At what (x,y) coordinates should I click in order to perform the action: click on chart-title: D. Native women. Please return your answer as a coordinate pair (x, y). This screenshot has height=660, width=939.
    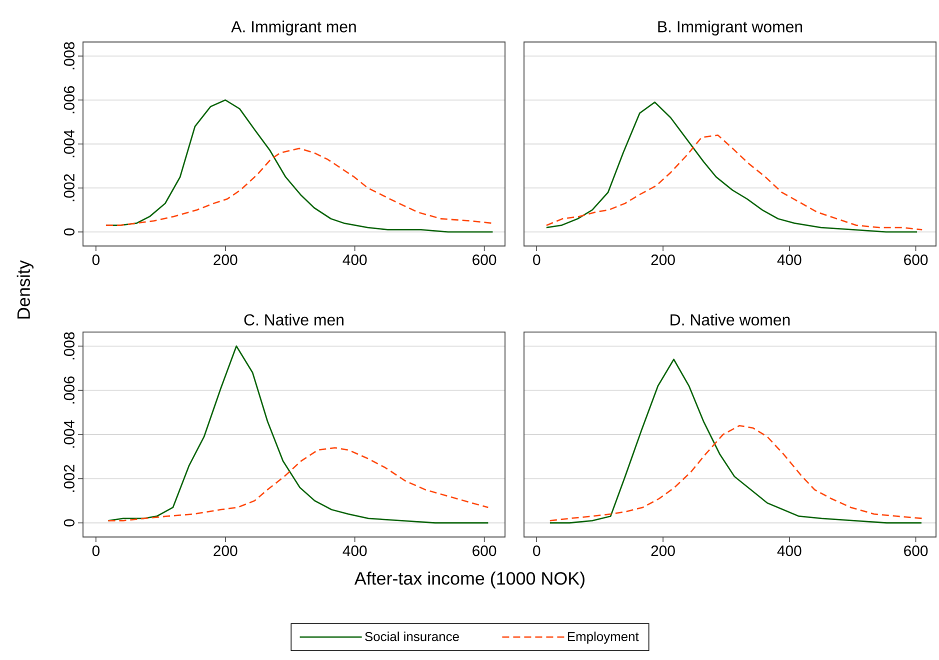
    Looking at the image, I should click on (730, 320).